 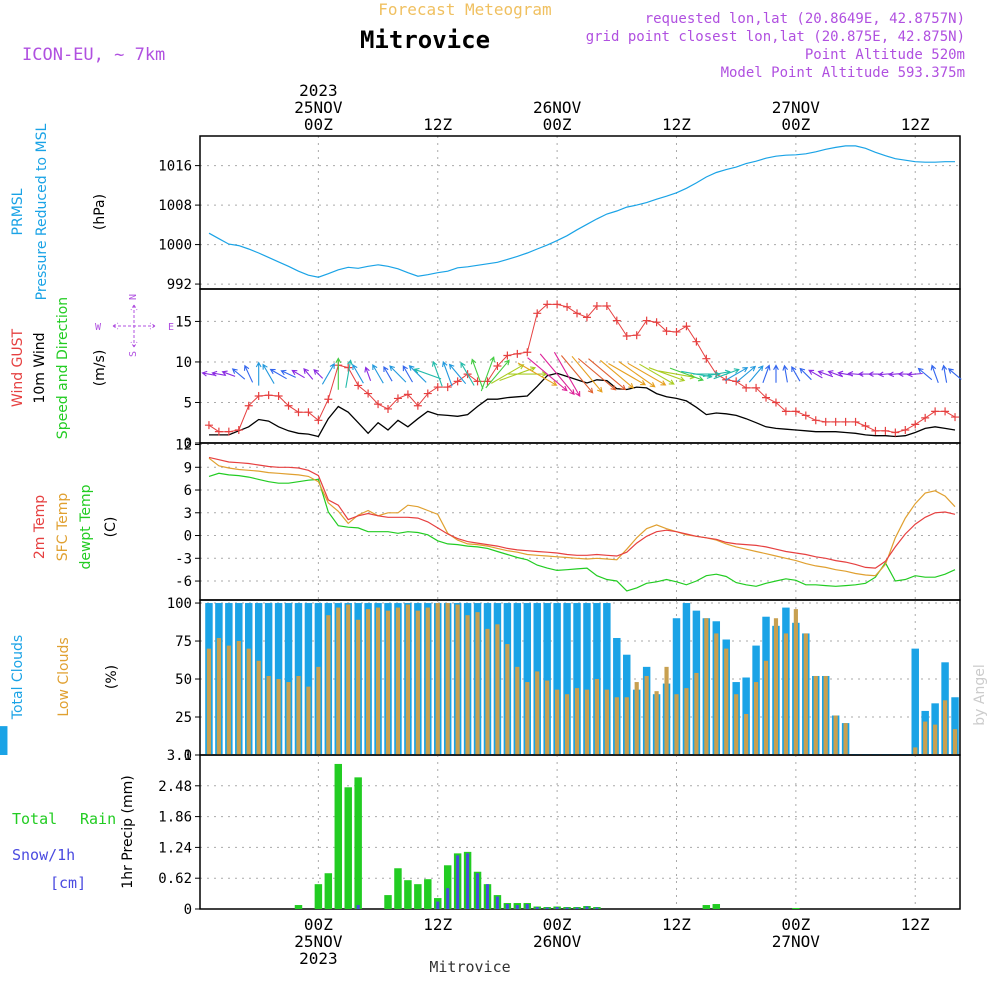 I want to click on precip-label-unit: 1hr Precip (mm), so click(x=128, y=831).